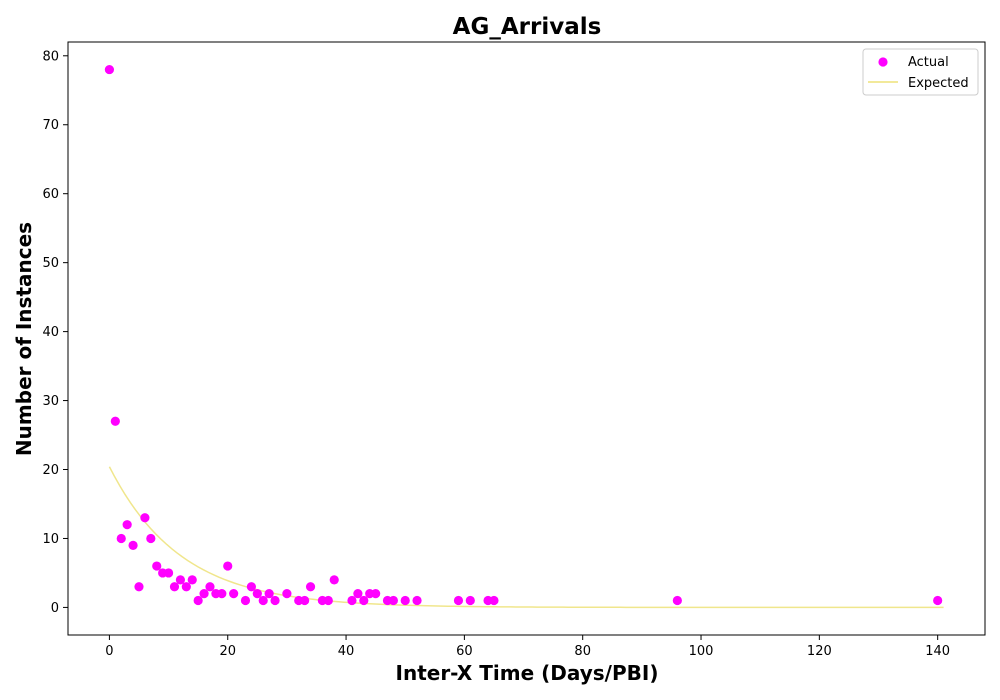  I want to click on x-tick-label: 120, so click(819, 651).